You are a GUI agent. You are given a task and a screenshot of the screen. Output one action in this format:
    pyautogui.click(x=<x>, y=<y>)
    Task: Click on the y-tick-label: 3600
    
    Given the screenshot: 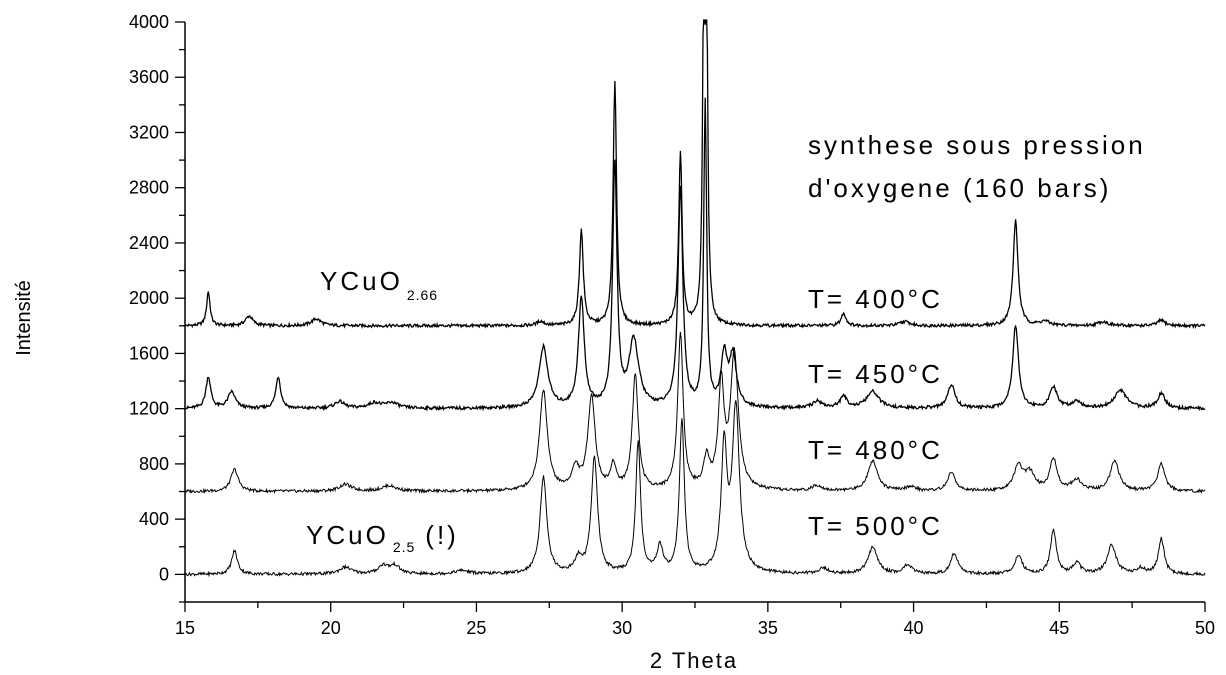 What is the action you would take?
    pyautogui.click(x=149, y=77)
    